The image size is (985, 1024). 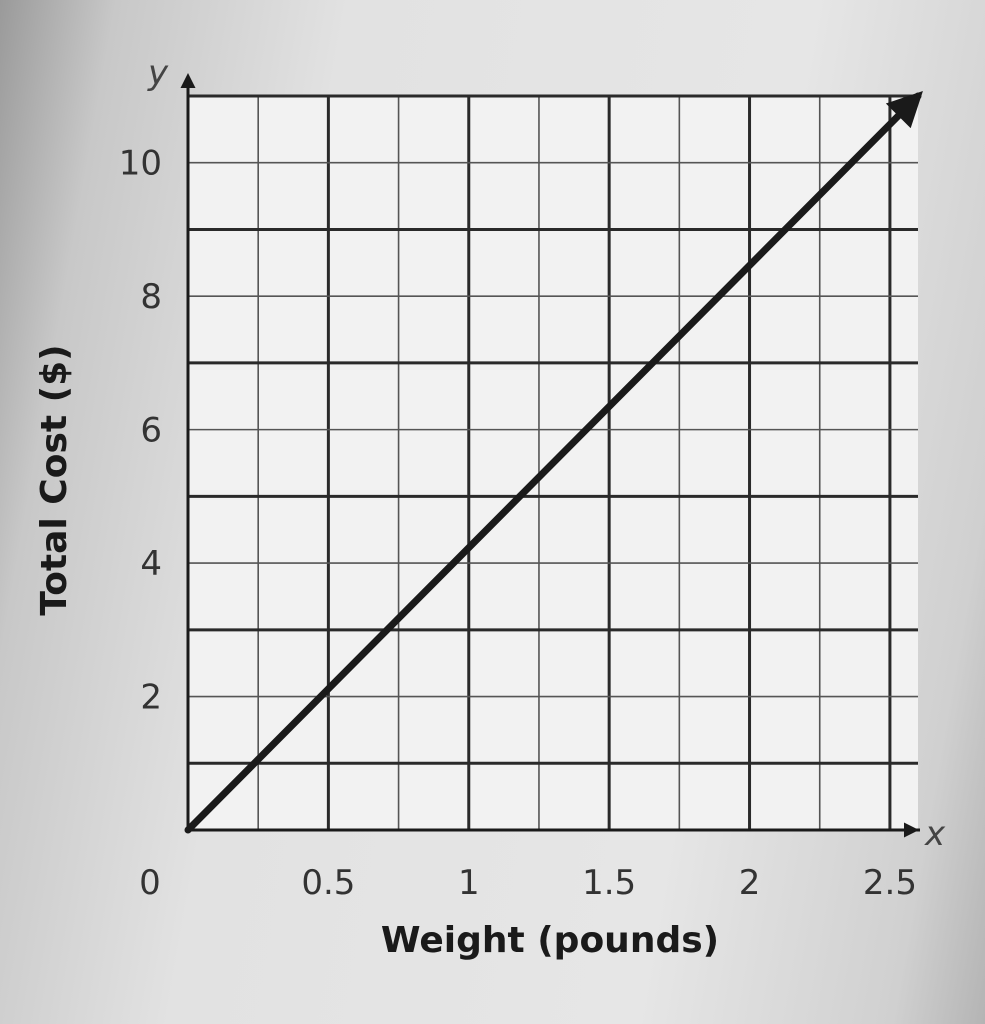 What do you see at coordinates (550, 940) in the screenshot?
I see `x-axis-title: Weight (pounds)` at bounding box center [550, 940].